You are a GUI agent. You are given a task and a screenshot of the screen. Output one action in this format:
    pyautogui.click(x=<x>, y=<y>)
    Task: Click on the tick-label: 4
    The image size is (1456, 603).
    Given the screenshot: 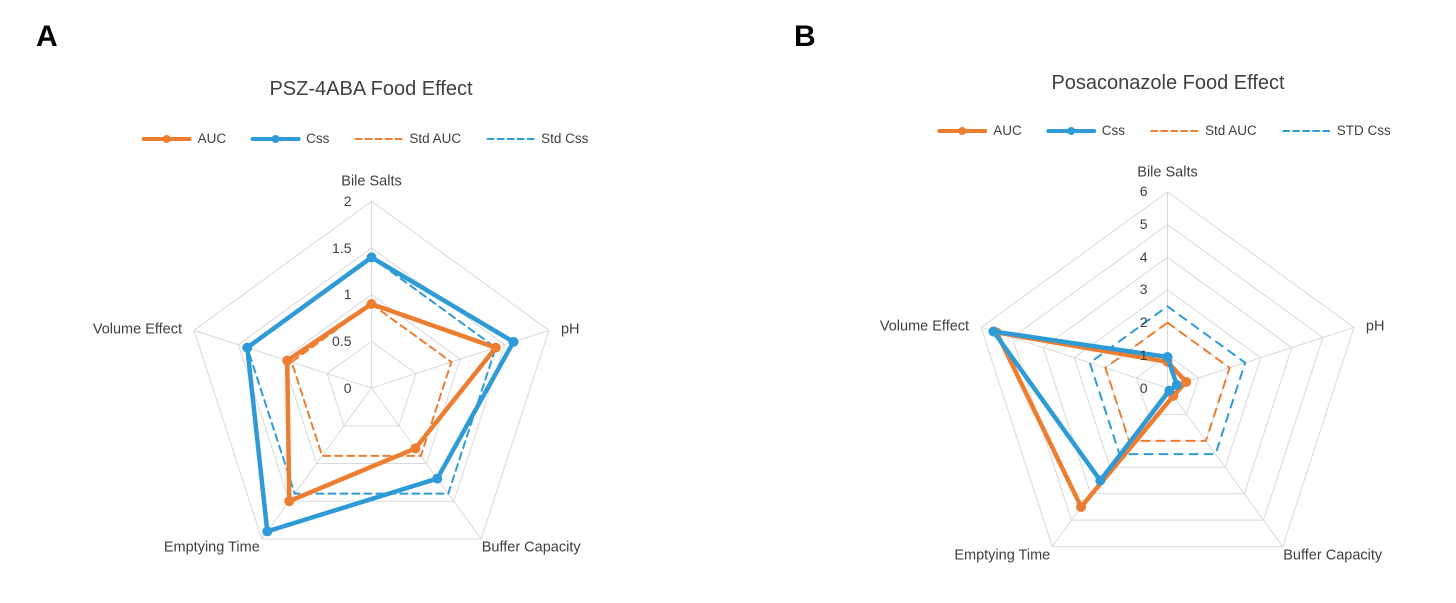 What is the action you would take?
    pyautogui.click(x=1143, y=256)
    